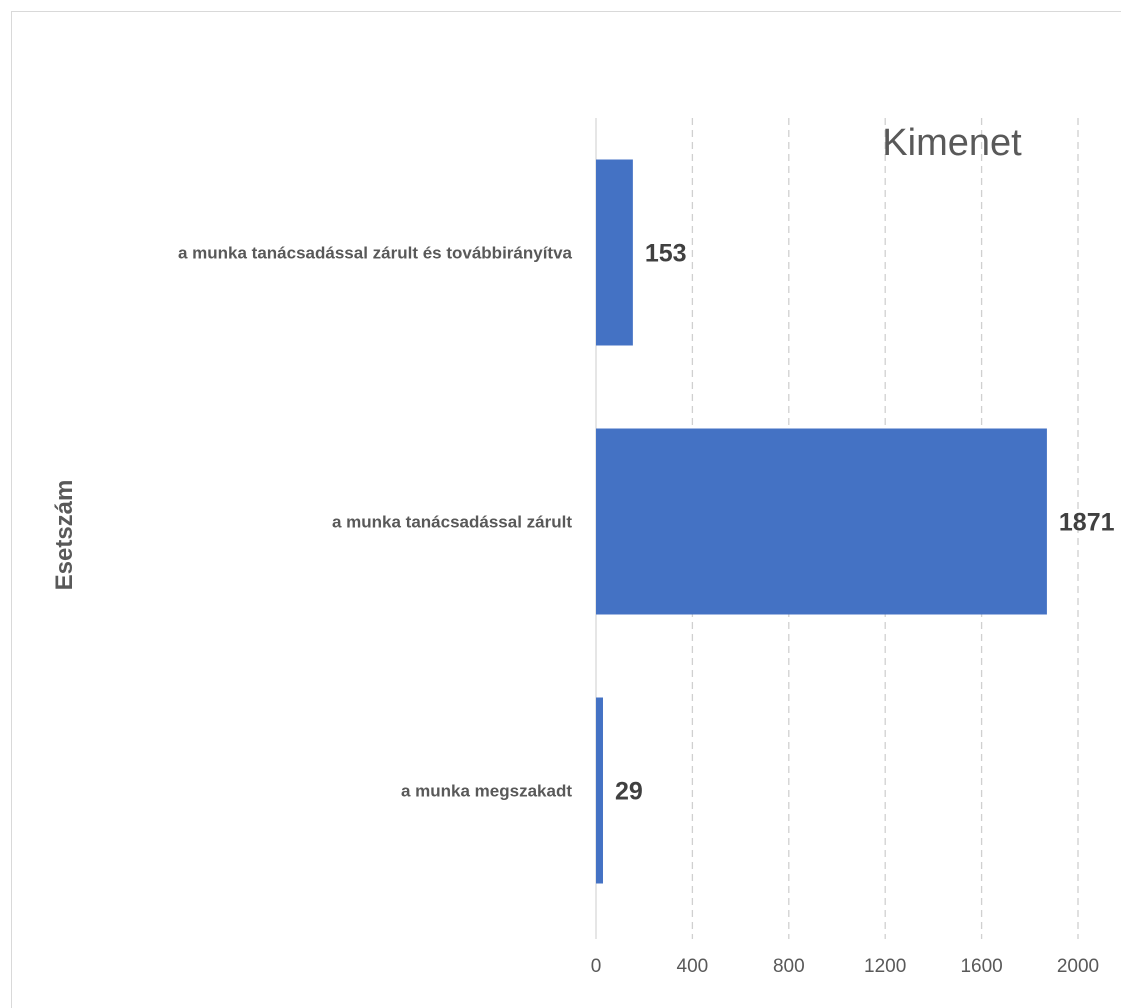  Describe the element at coordinates (693, 966) in the screenshot. I see `x-tick-label: 400` at that location.